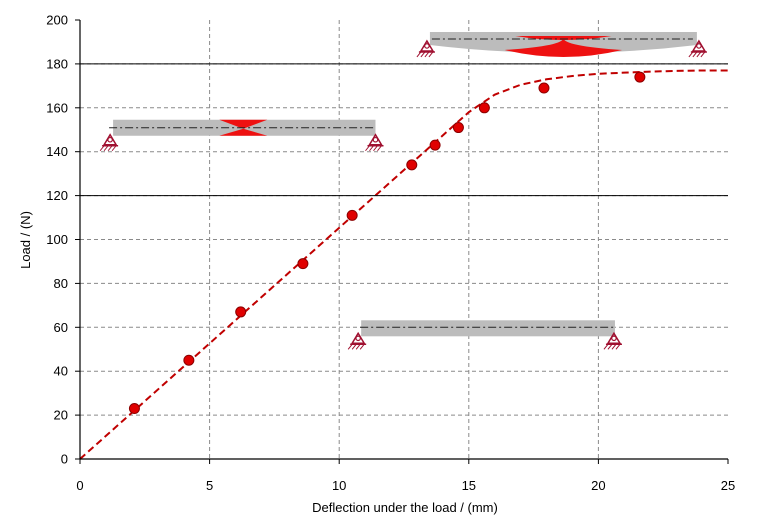 The image size is (763, 523). I want to click on x-tick-label: 15, so click(469, 485).